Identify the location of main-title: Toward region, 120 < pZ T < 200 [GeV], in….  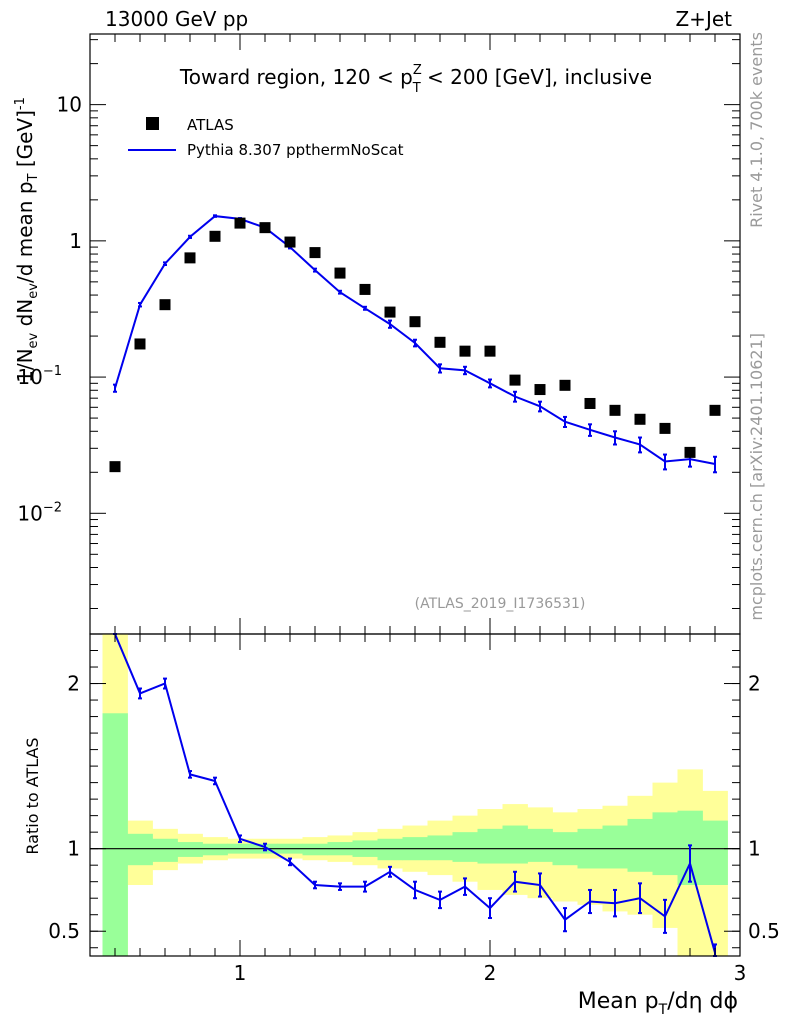
(415, 79).